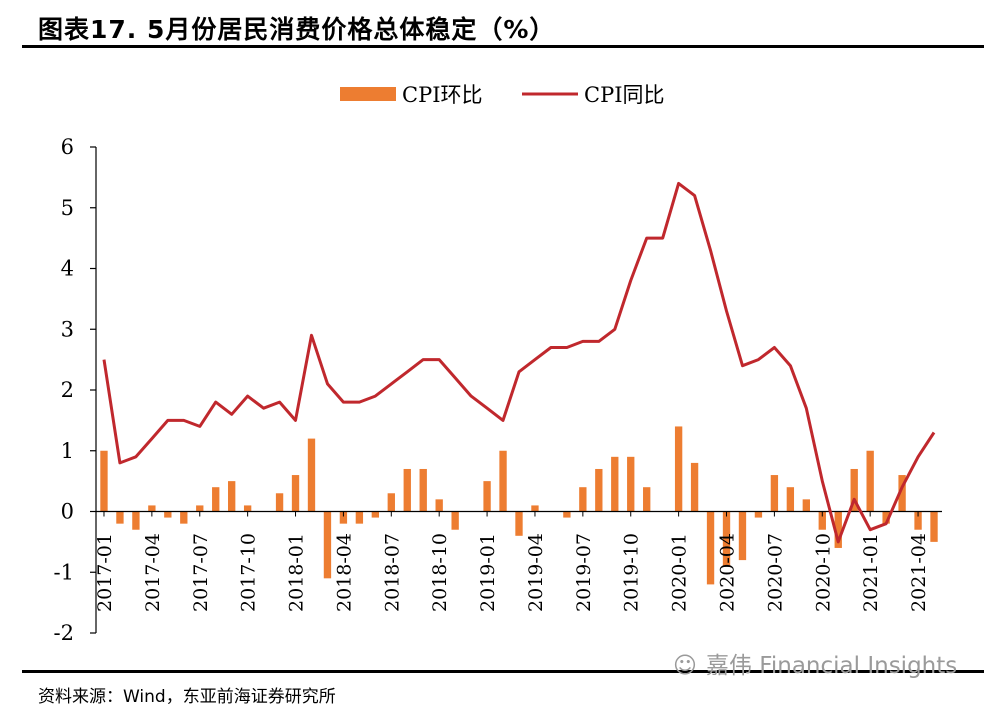 The width and height of the screenshot is (1000, 710). I want to click on x-tick-label: 2017-10, so click(249, 572).